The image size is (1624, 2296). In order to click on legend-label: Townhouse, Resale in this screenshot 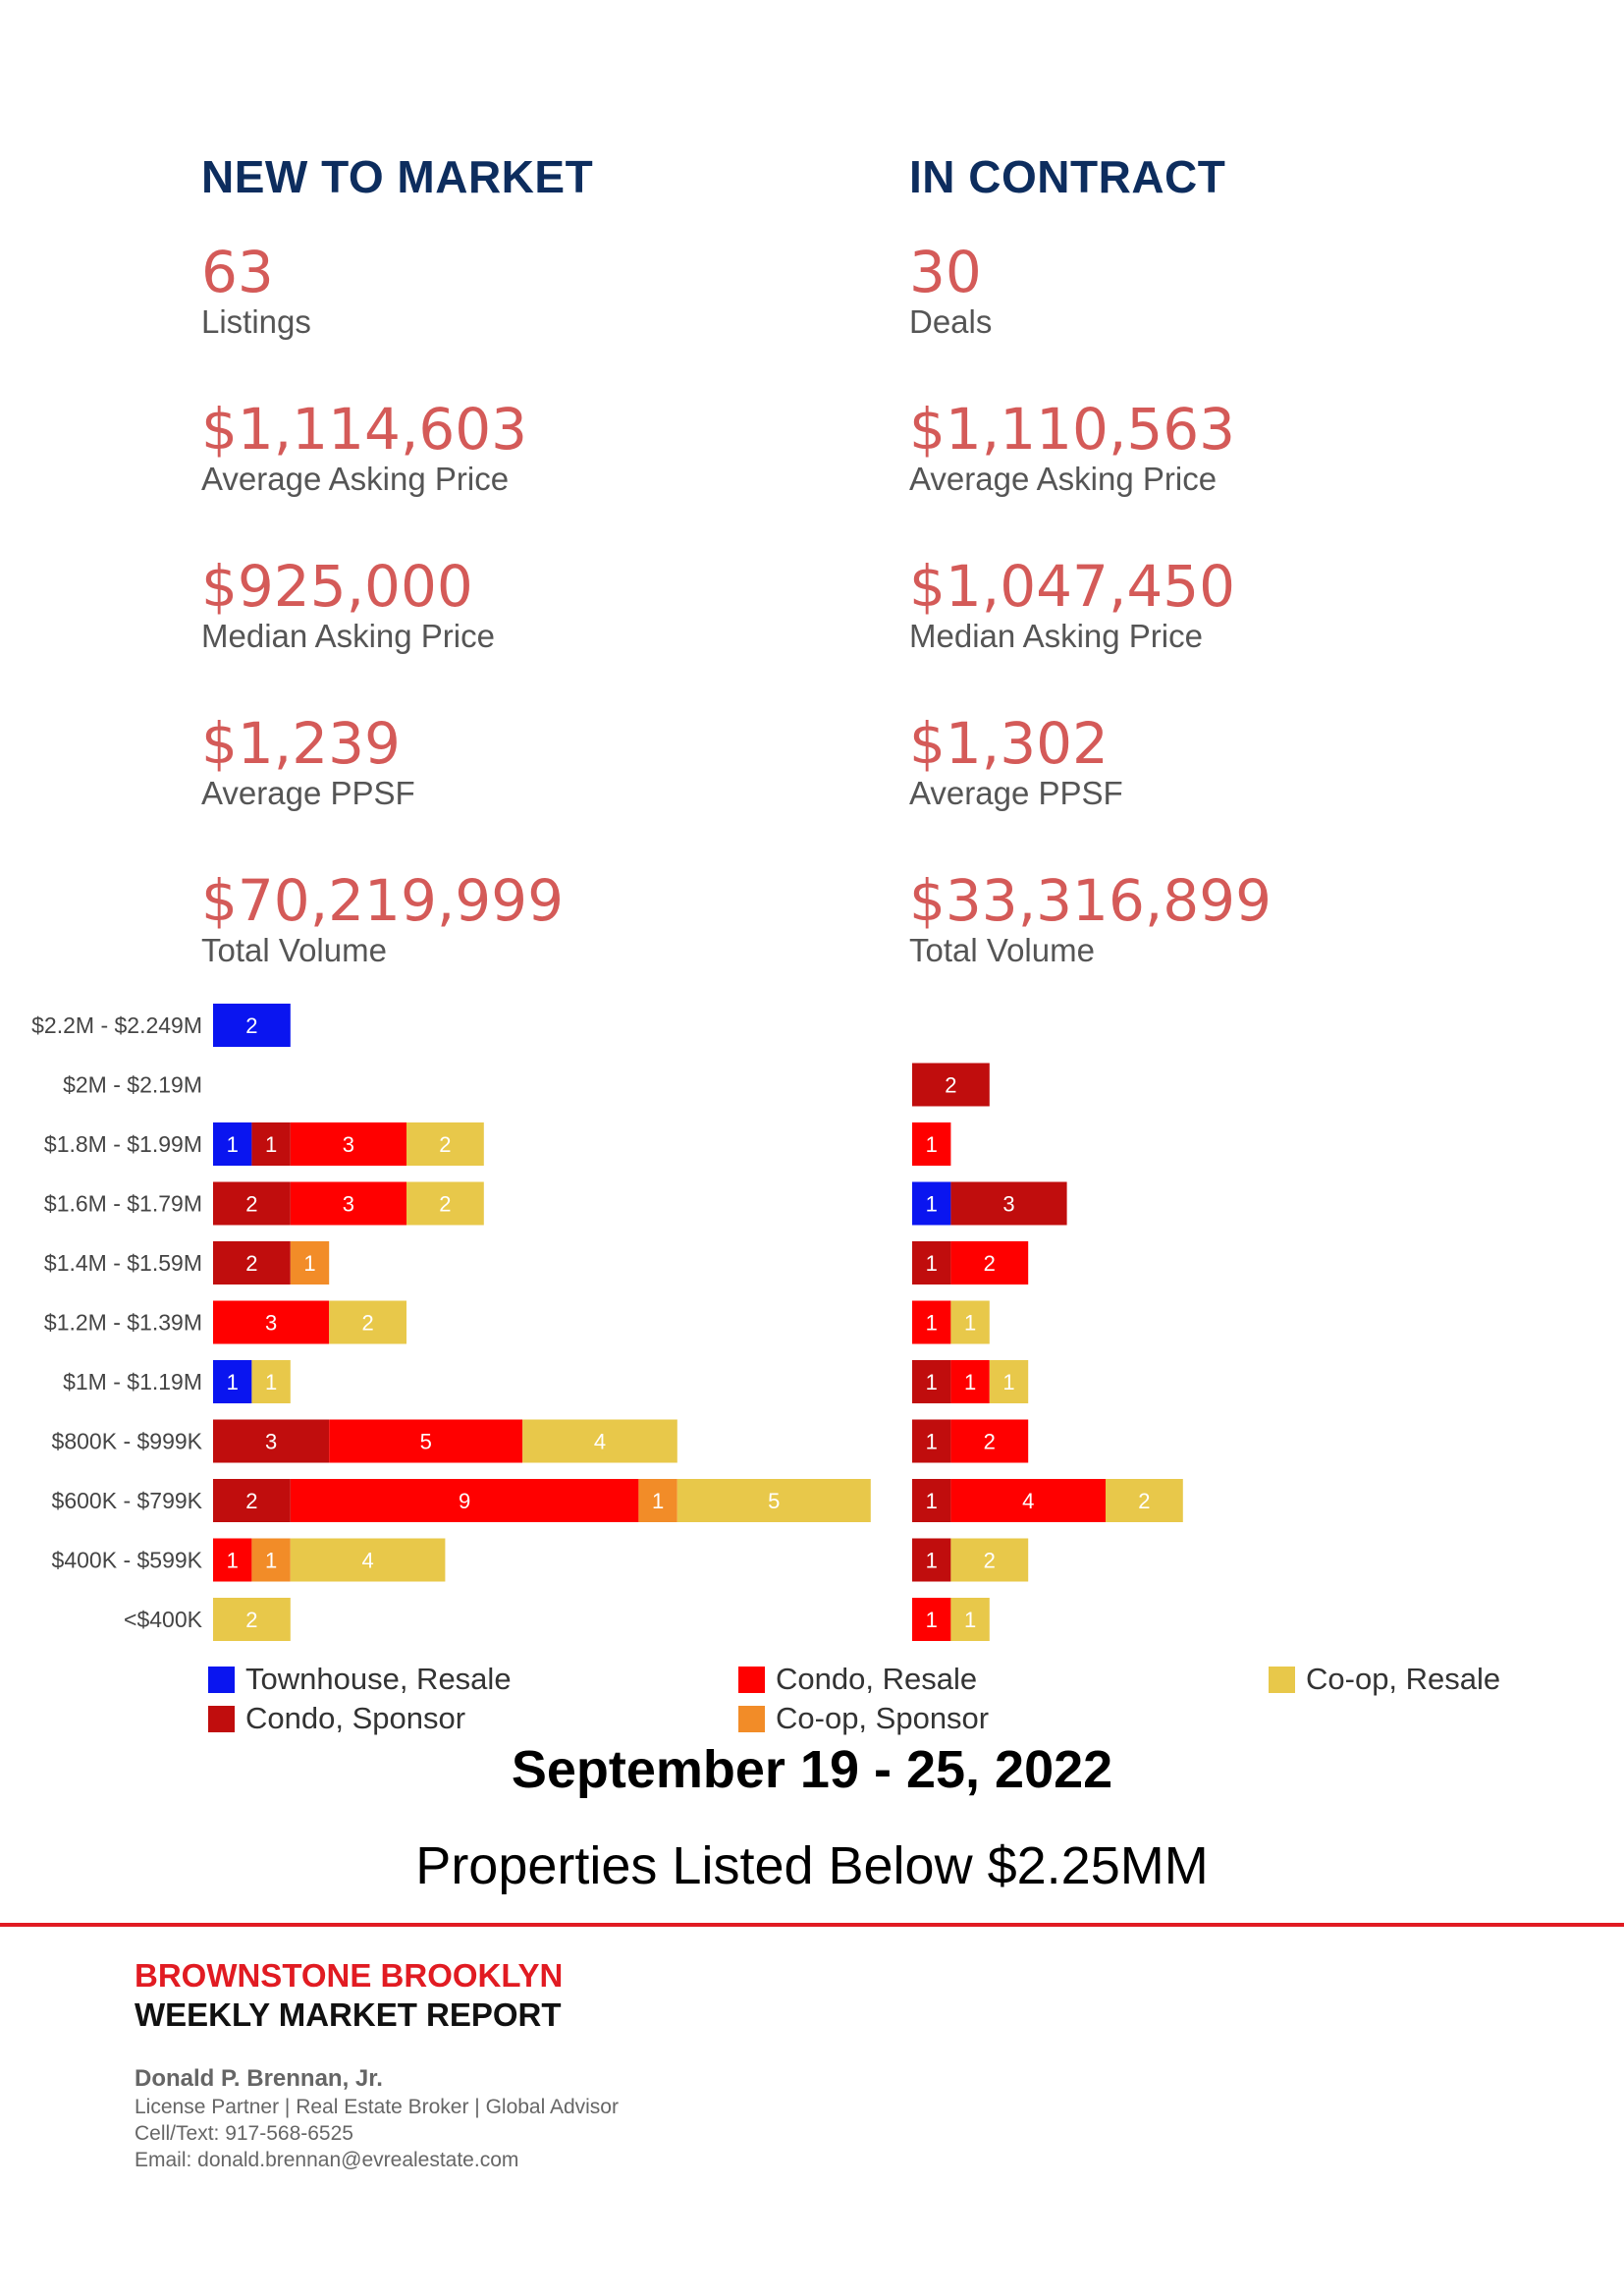, I will do `click(378, 1679)`.